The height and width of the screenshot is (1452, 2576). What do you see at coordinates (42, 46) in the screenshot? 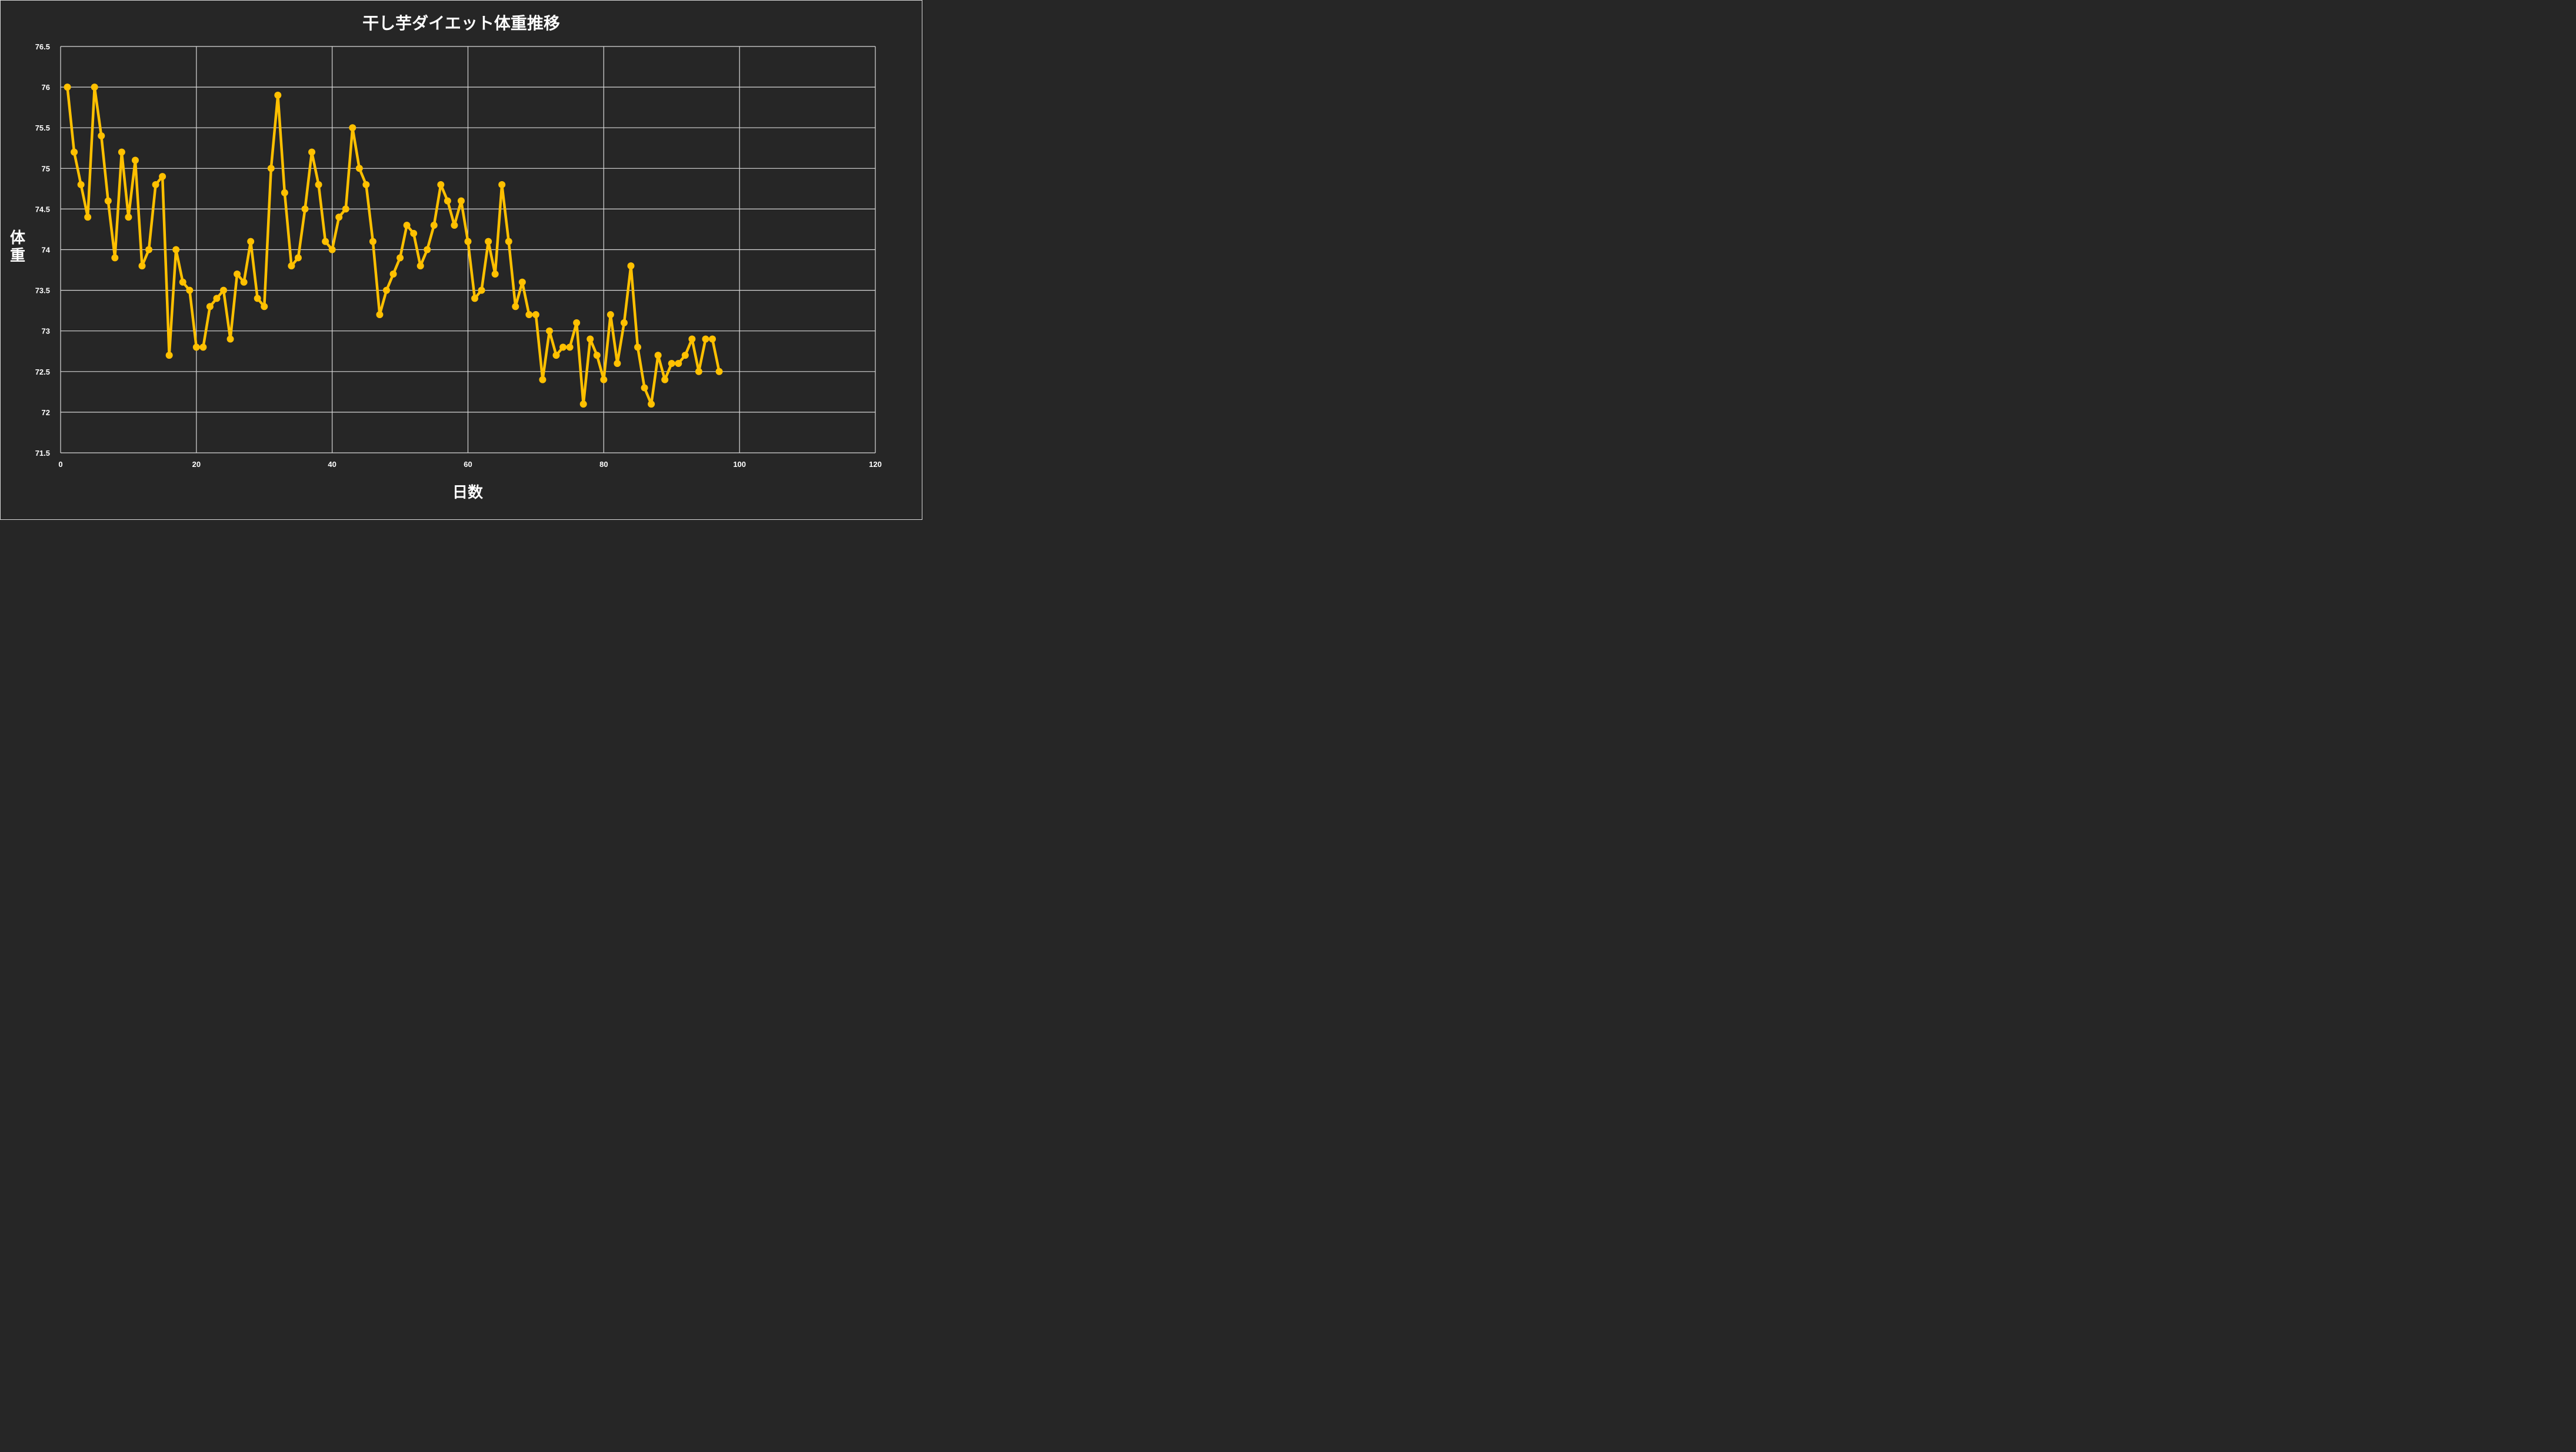
I see `y-tick-label: 76.5` at bounding box center [42, 46].